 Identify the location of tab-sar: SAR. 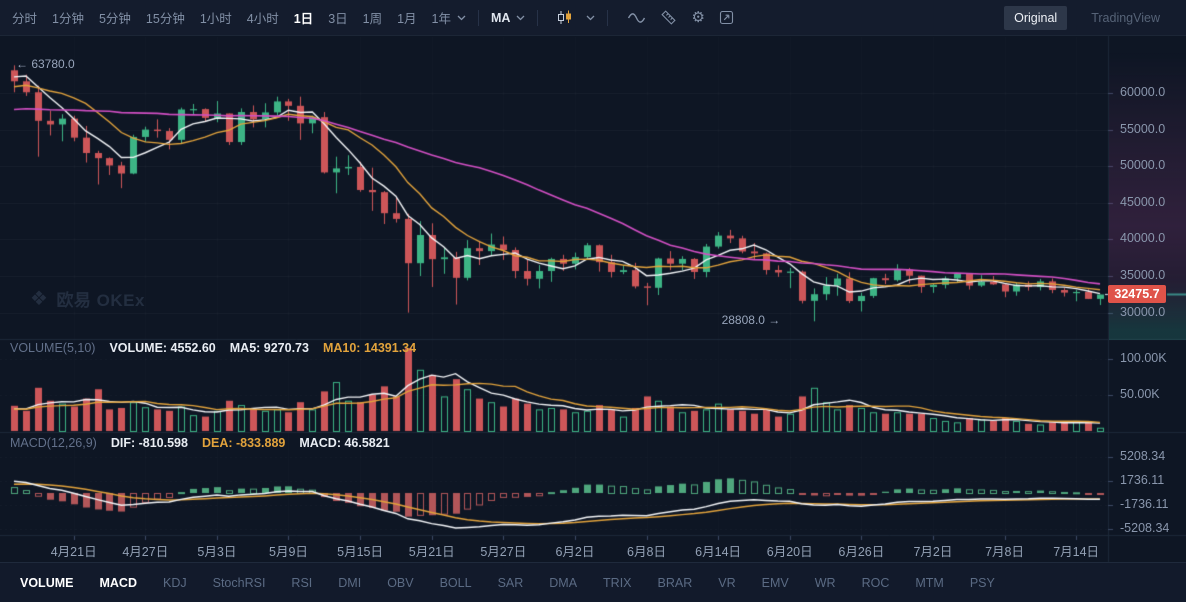
(510, 582).